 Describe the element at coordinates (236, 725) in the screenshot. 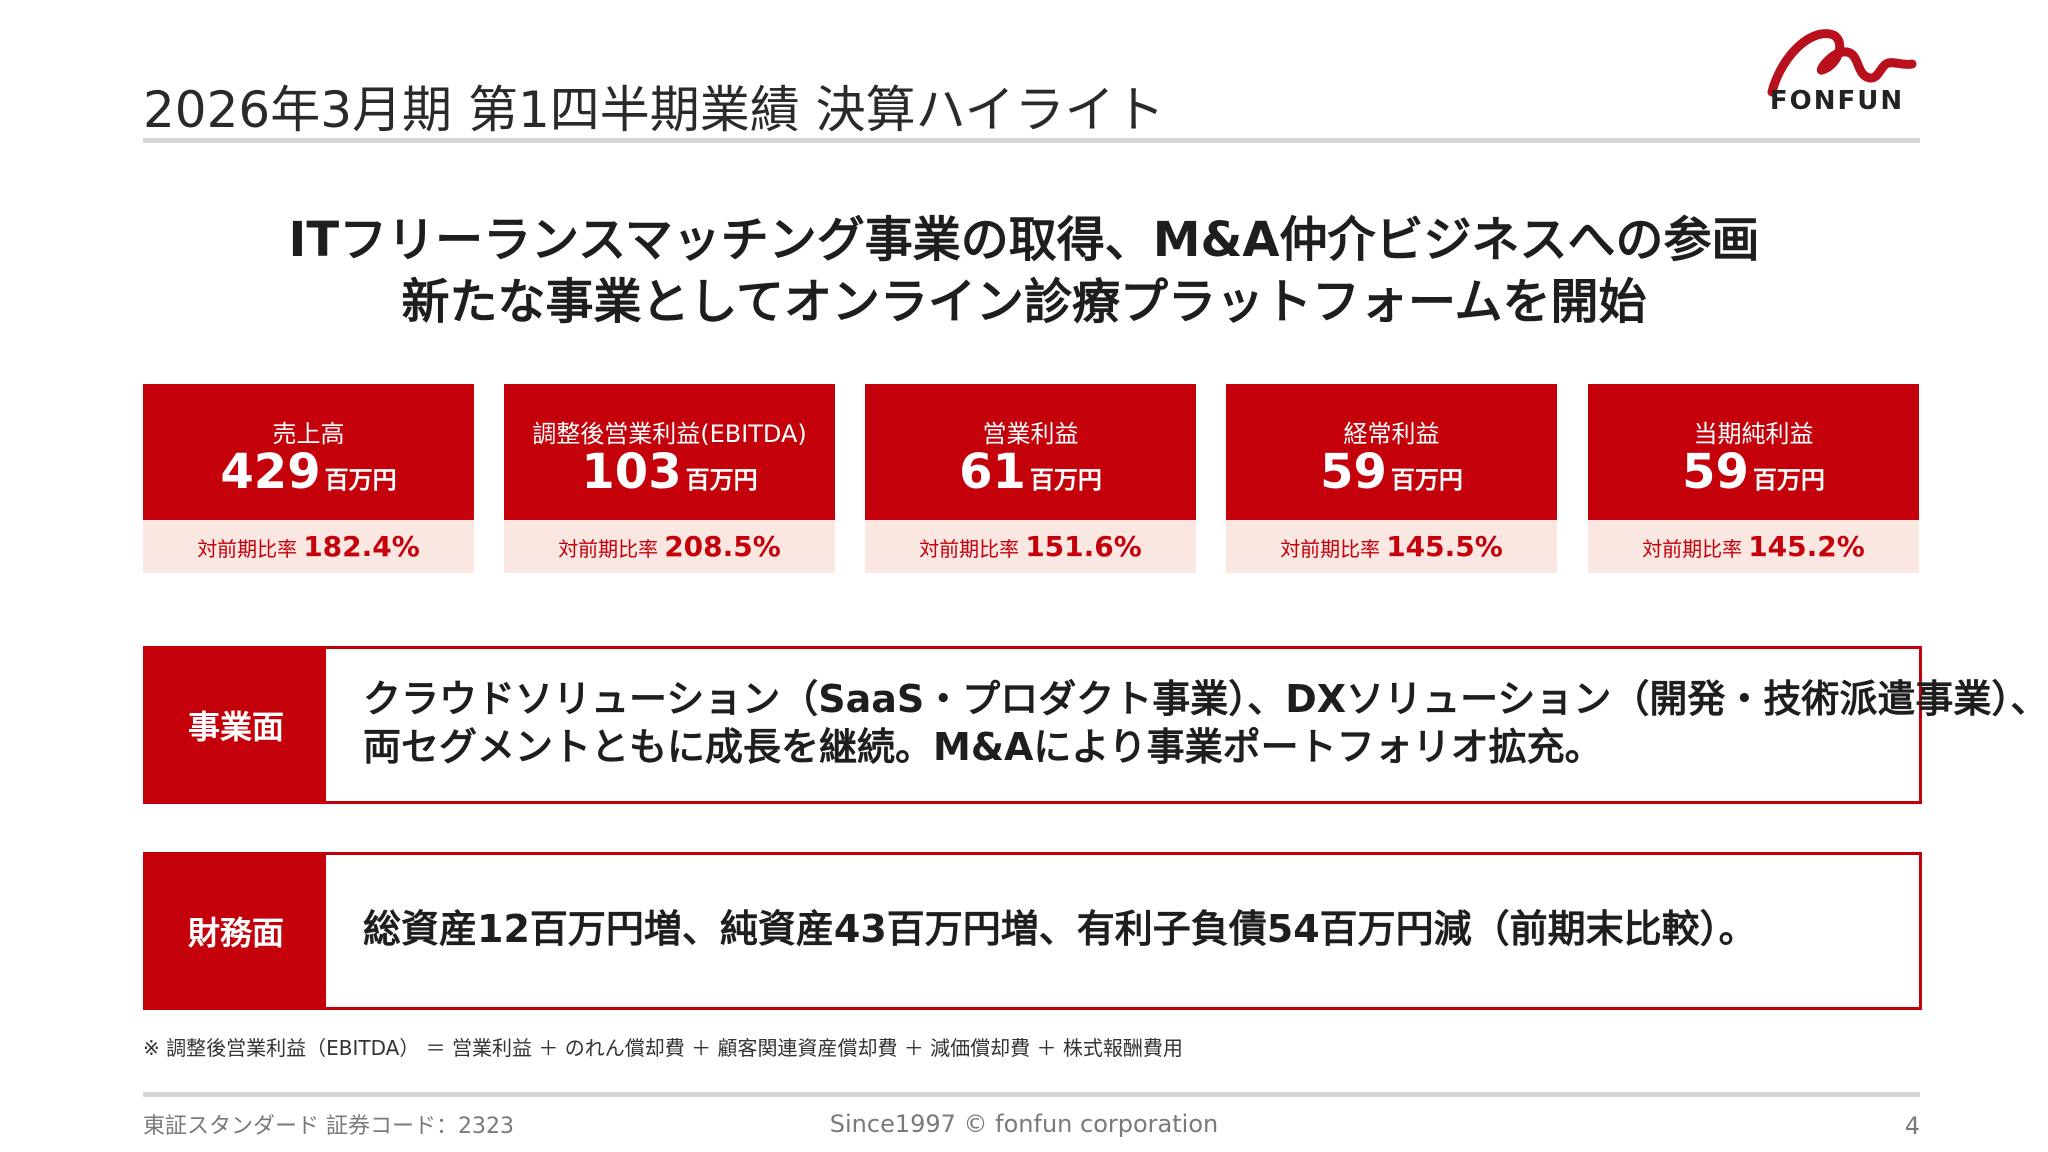

I see `business-label: 事業面` at that location.